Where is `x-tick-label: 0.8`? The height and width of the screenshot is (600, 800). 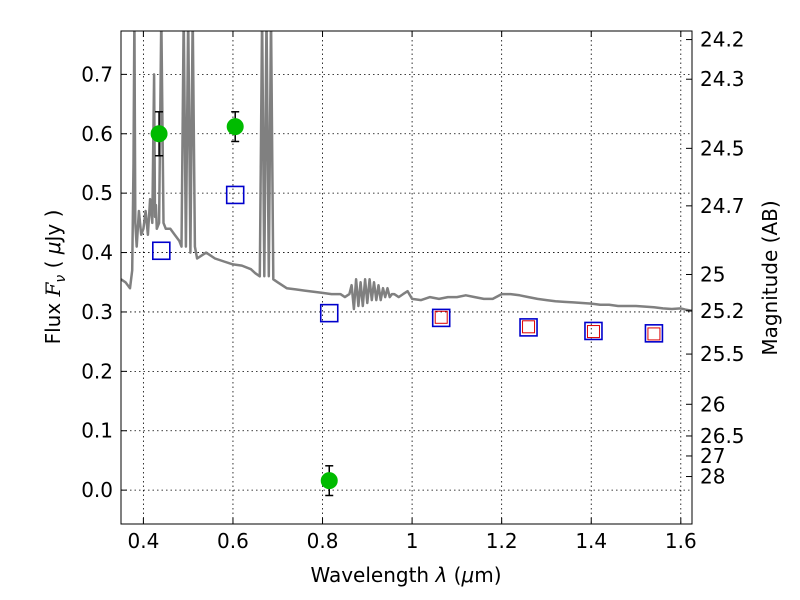 x-tick-label: 0.8 is located at coordinates (323, 541).